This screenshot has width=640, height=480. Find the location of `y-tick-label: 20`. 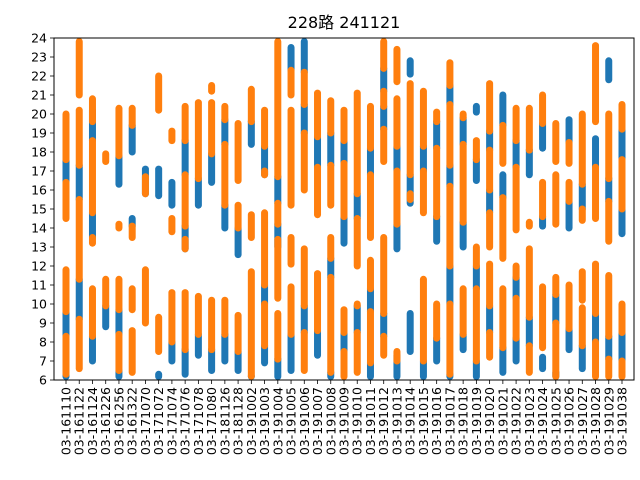

y-tick-label: 20 is located at coordinates (39, 114).